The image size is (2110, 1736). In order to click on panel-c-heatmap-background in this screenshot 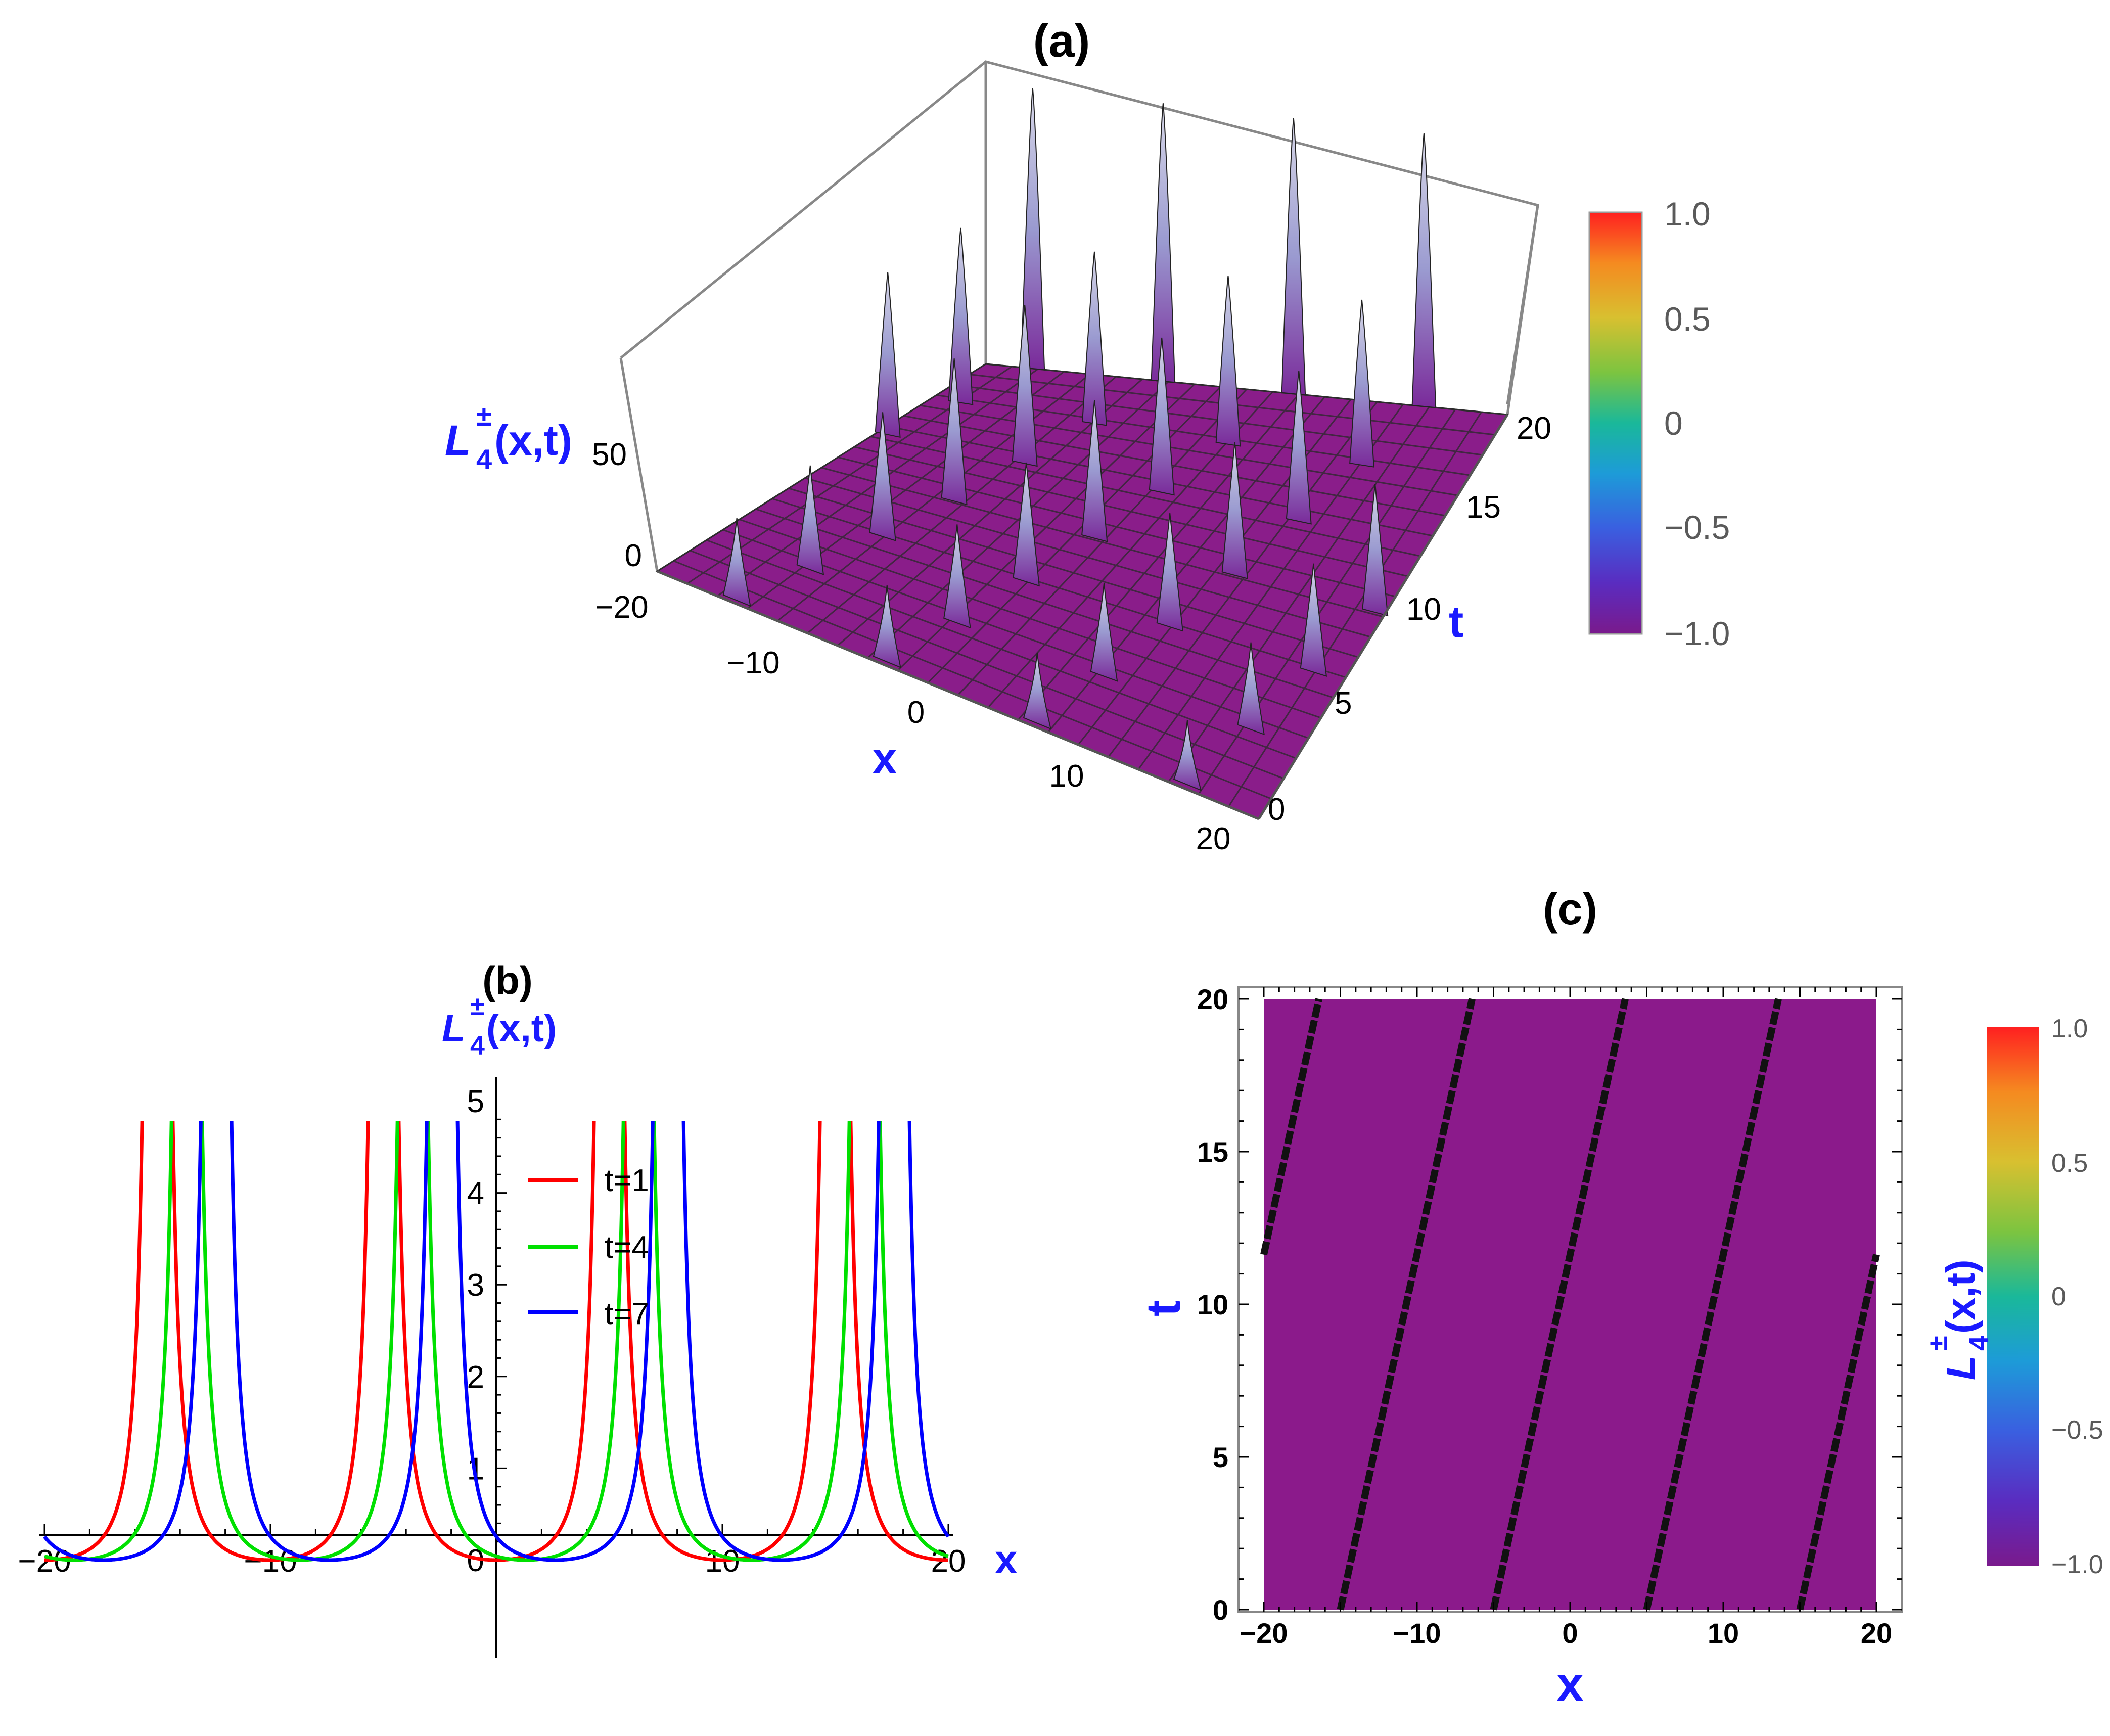, I will do `click(1570, 1305)`.